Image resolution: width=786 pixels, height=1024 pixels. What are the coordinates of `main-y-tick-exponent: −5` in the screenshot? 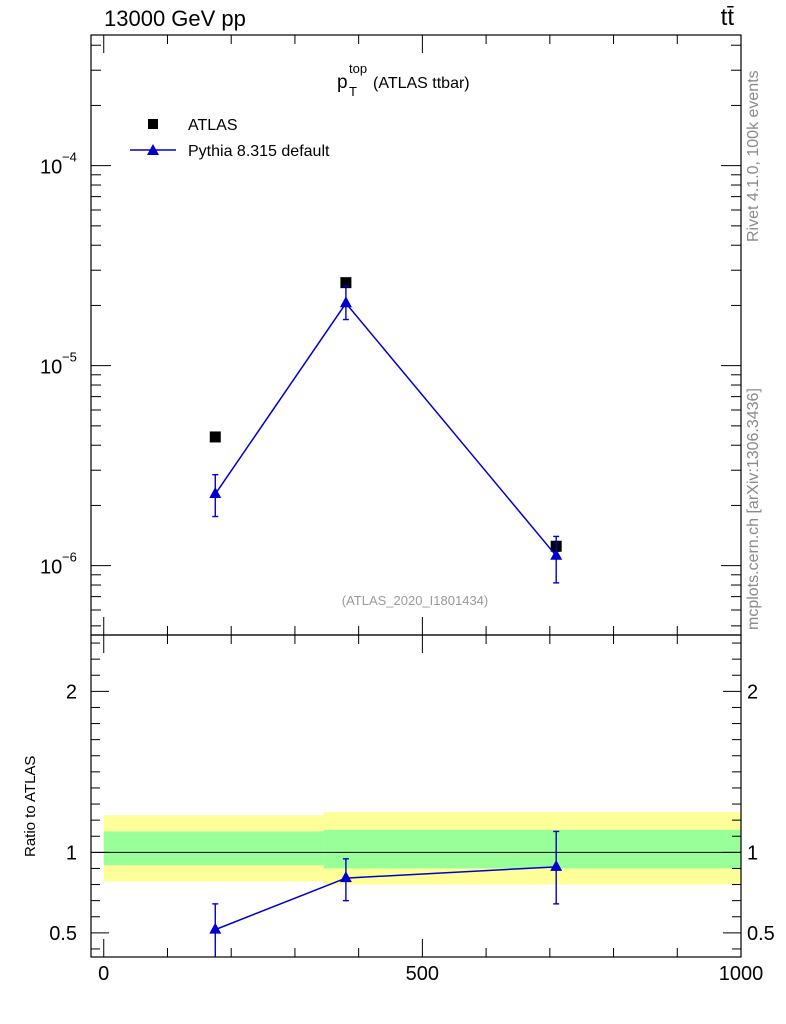 It's located at (69, 357).